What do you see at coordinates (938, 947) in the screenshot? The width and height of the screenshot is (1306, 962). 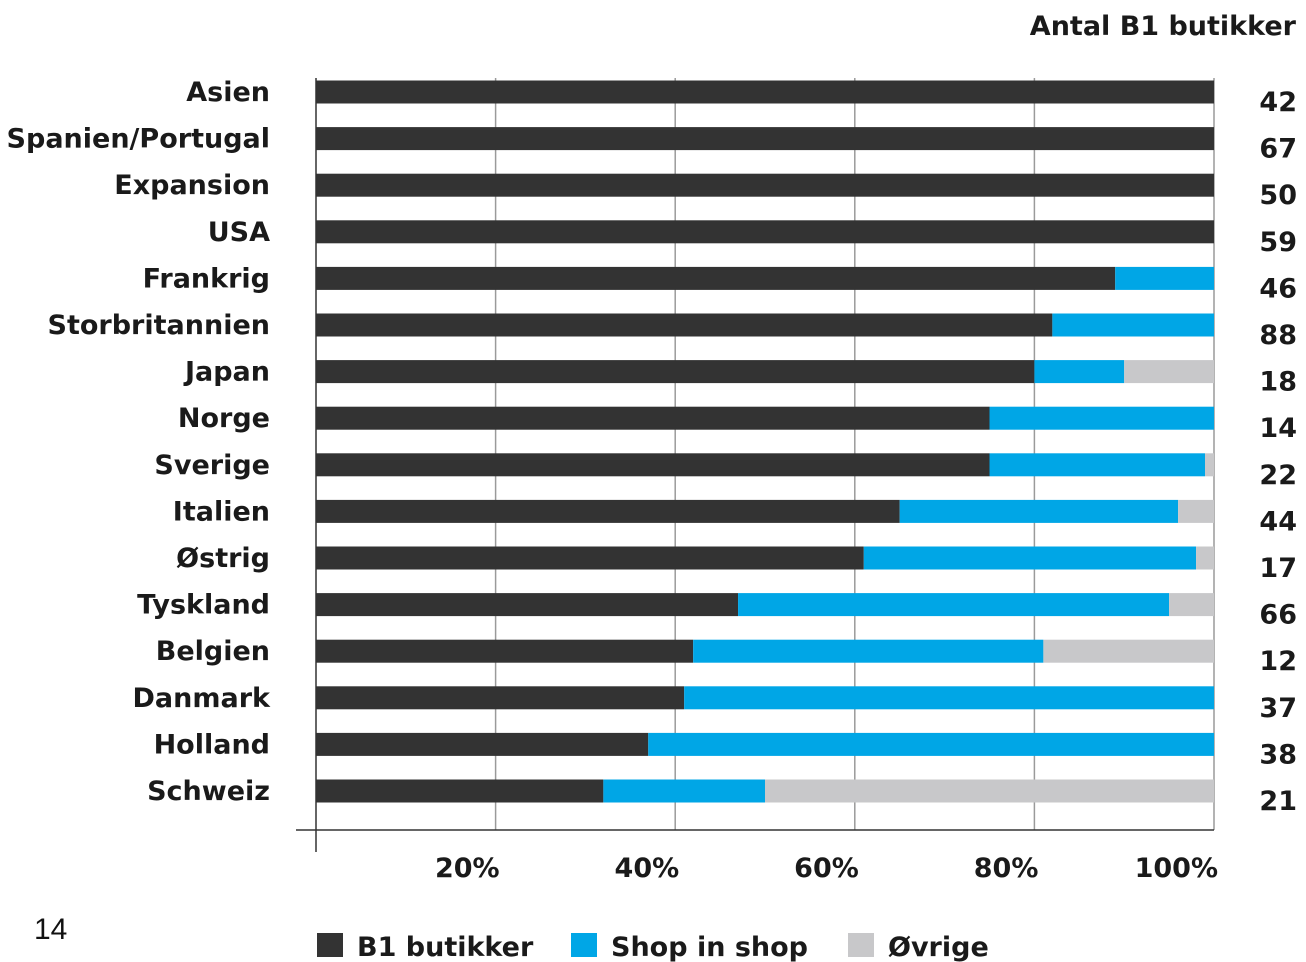 I see `legend-label: Øvrige` at bounding box center [938, 947].